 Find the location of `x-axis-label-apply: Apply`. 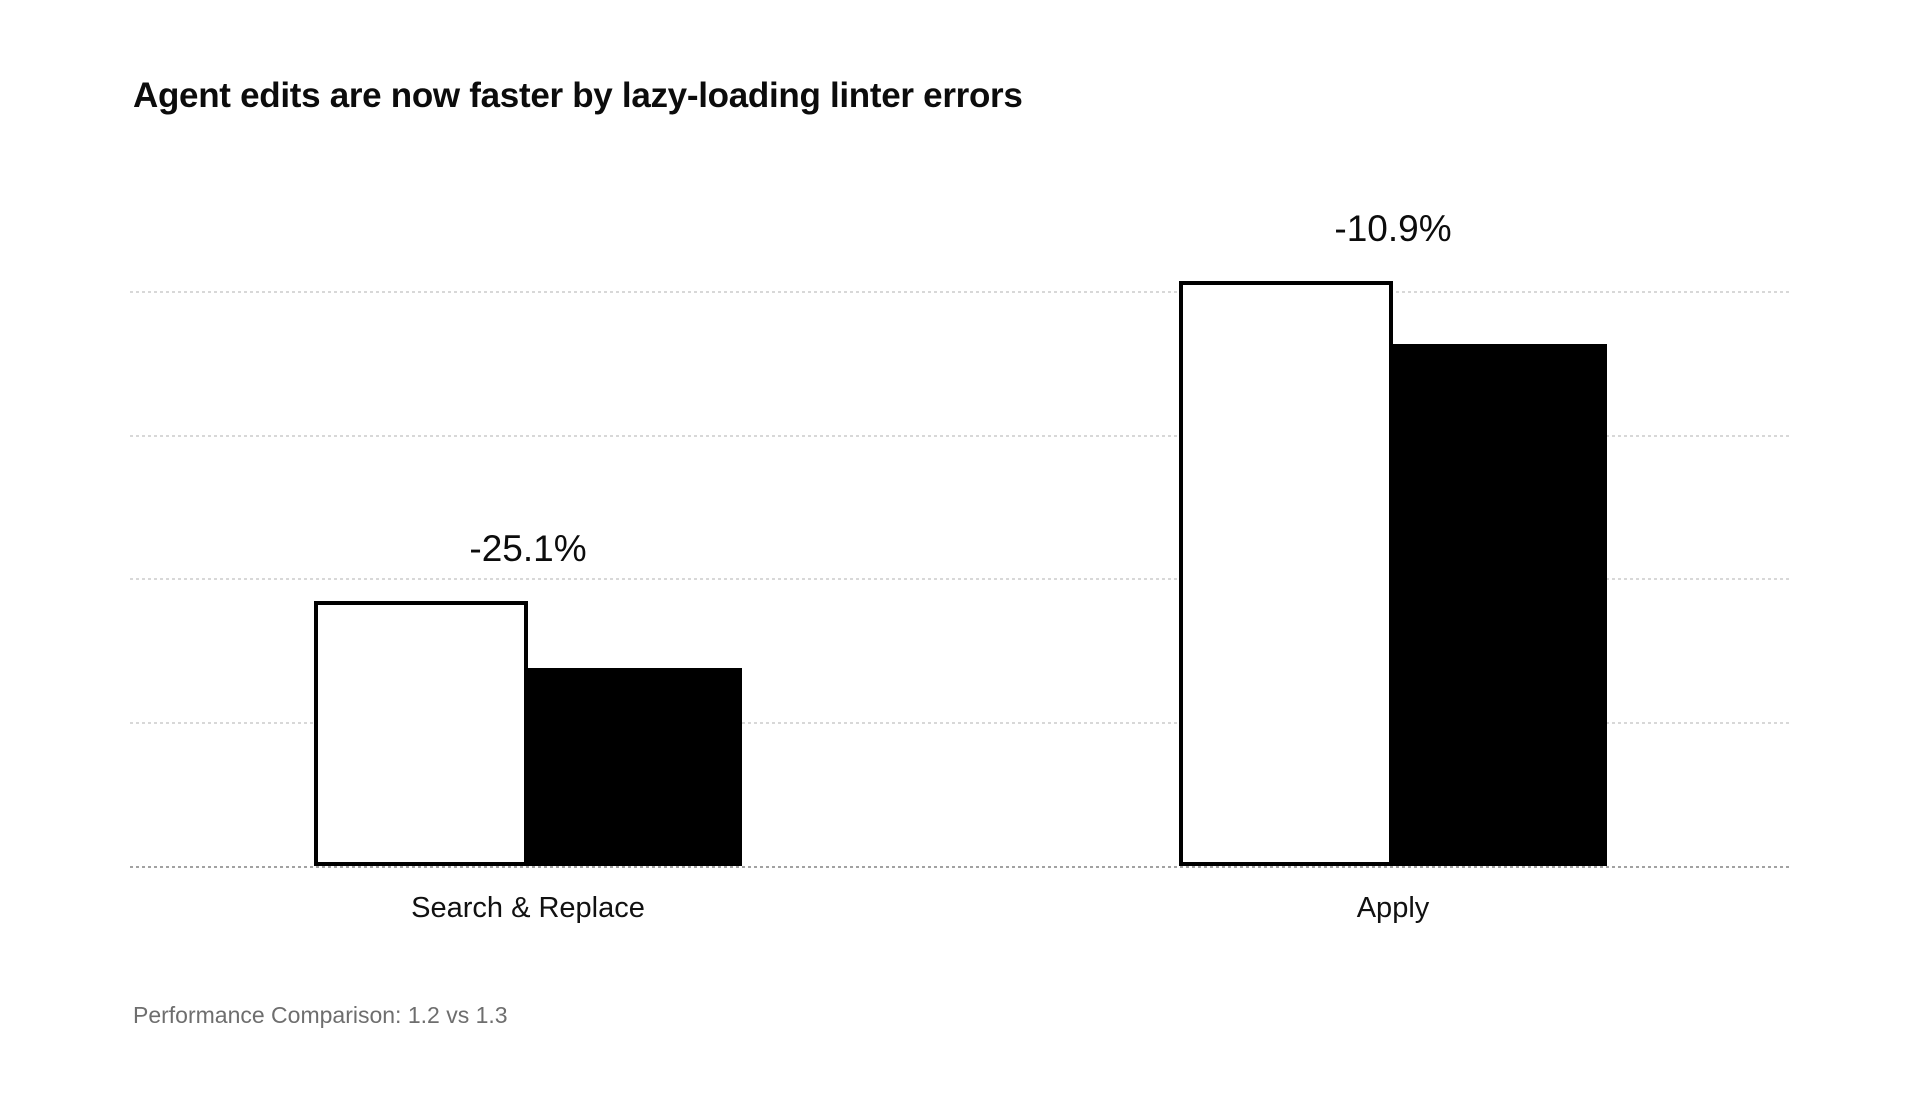

x-axis-label-apply: Apply is located at coordinates (1393, 908).